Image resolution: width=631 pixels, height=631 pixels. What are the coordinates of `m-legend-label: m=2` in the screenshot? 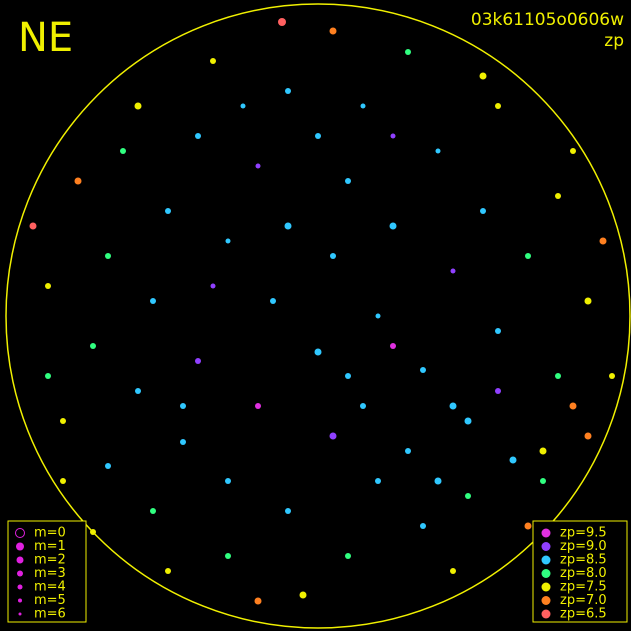 It's located at (50, 560).